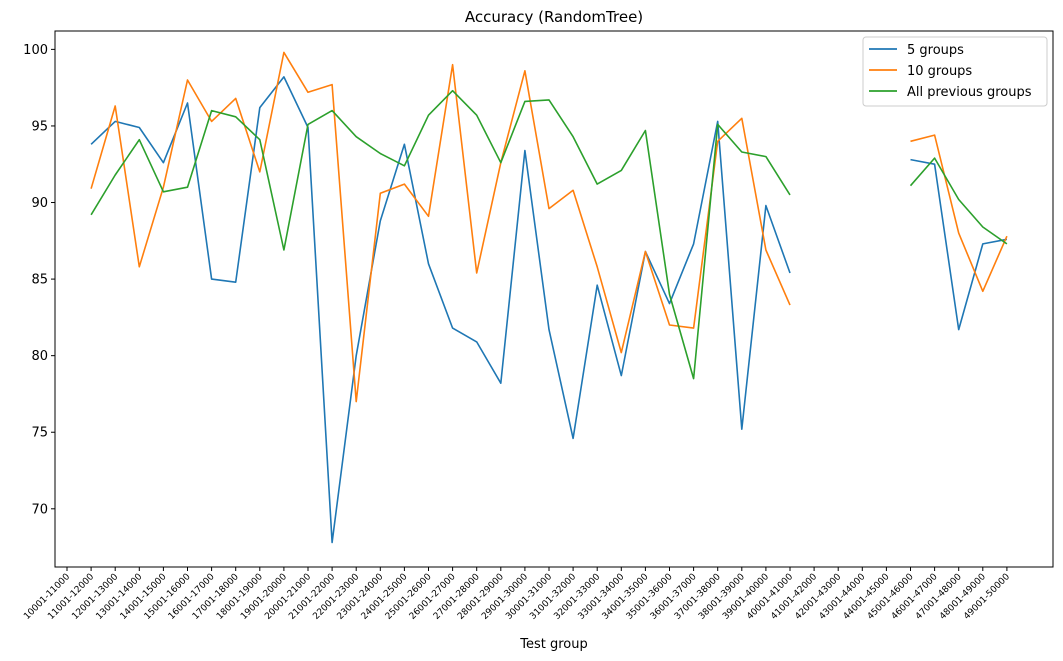  I want to click on x-axis-label: Test group, so click(553, 644).